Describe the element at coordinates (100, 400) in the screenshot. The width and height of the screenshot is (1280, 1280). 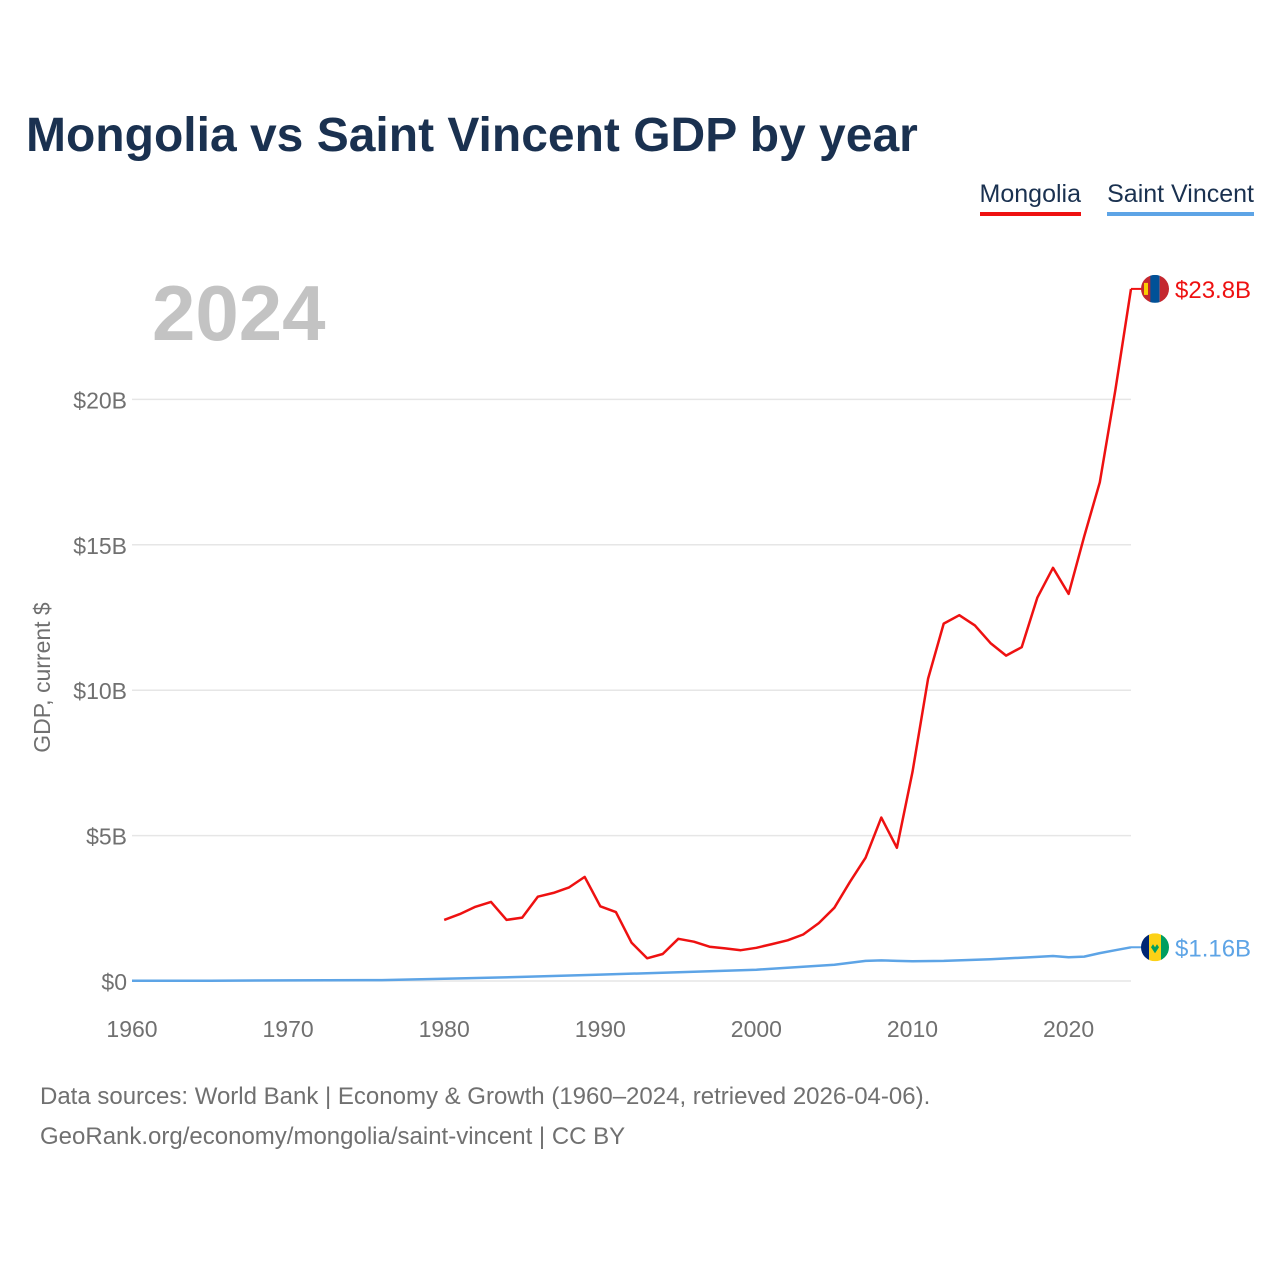
I see `y-tick-label: $20B` at that location.